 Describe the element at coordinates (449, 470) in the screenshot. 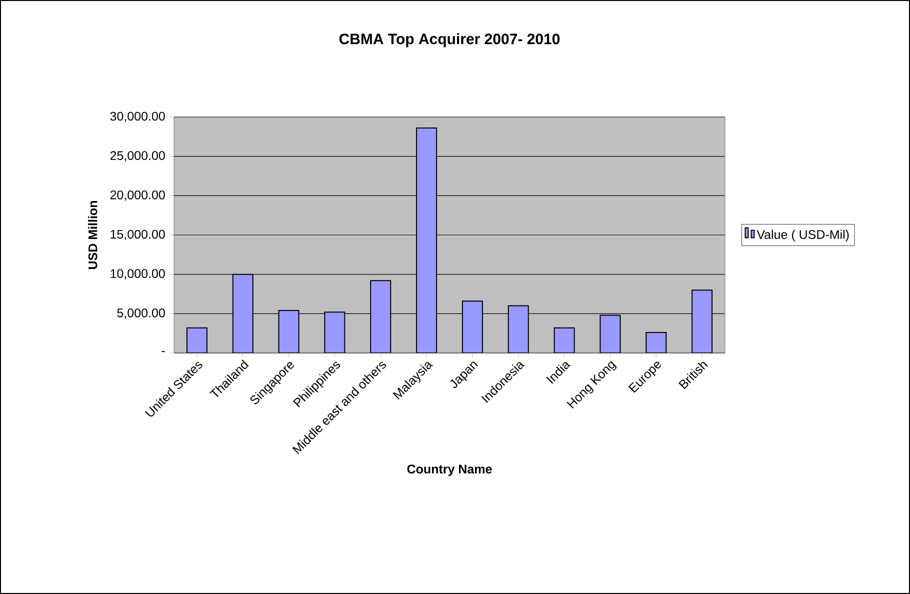

I see `x-axis-title: Country Name` at that location.